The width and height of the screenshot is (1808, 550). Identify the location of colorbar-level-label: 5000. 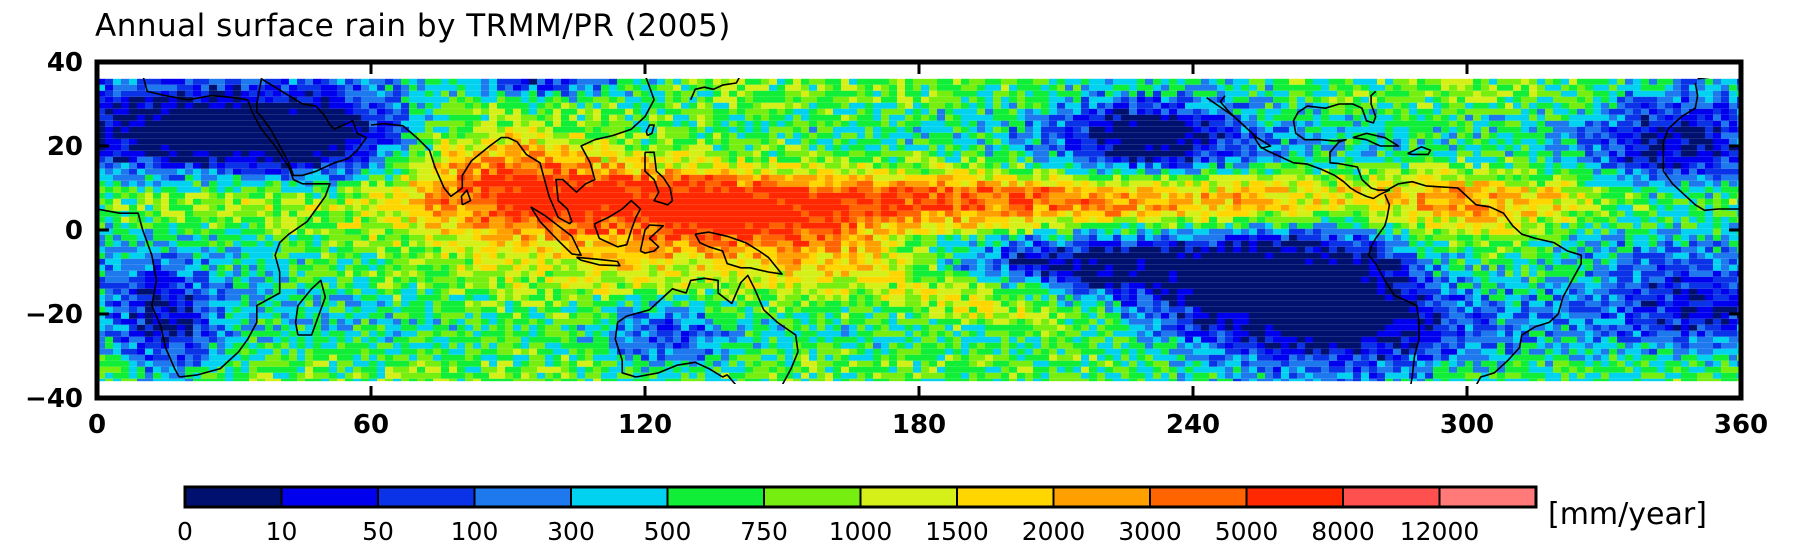
(1247, 531).